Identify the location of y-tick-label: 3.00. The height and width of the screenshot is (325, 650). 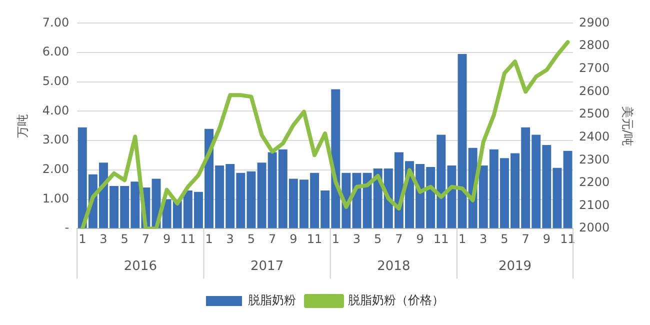
(56, 139).